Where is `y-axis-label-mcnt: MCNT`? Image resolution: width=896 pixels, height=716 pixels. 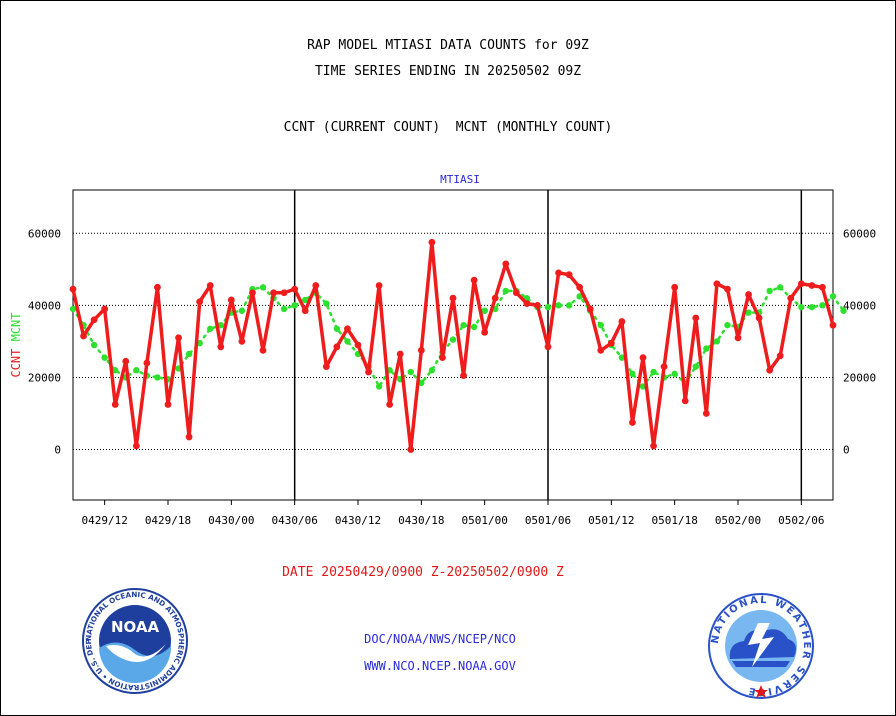 y-axis-label-mcnt: MCNT is located at coordinates (16, 326).